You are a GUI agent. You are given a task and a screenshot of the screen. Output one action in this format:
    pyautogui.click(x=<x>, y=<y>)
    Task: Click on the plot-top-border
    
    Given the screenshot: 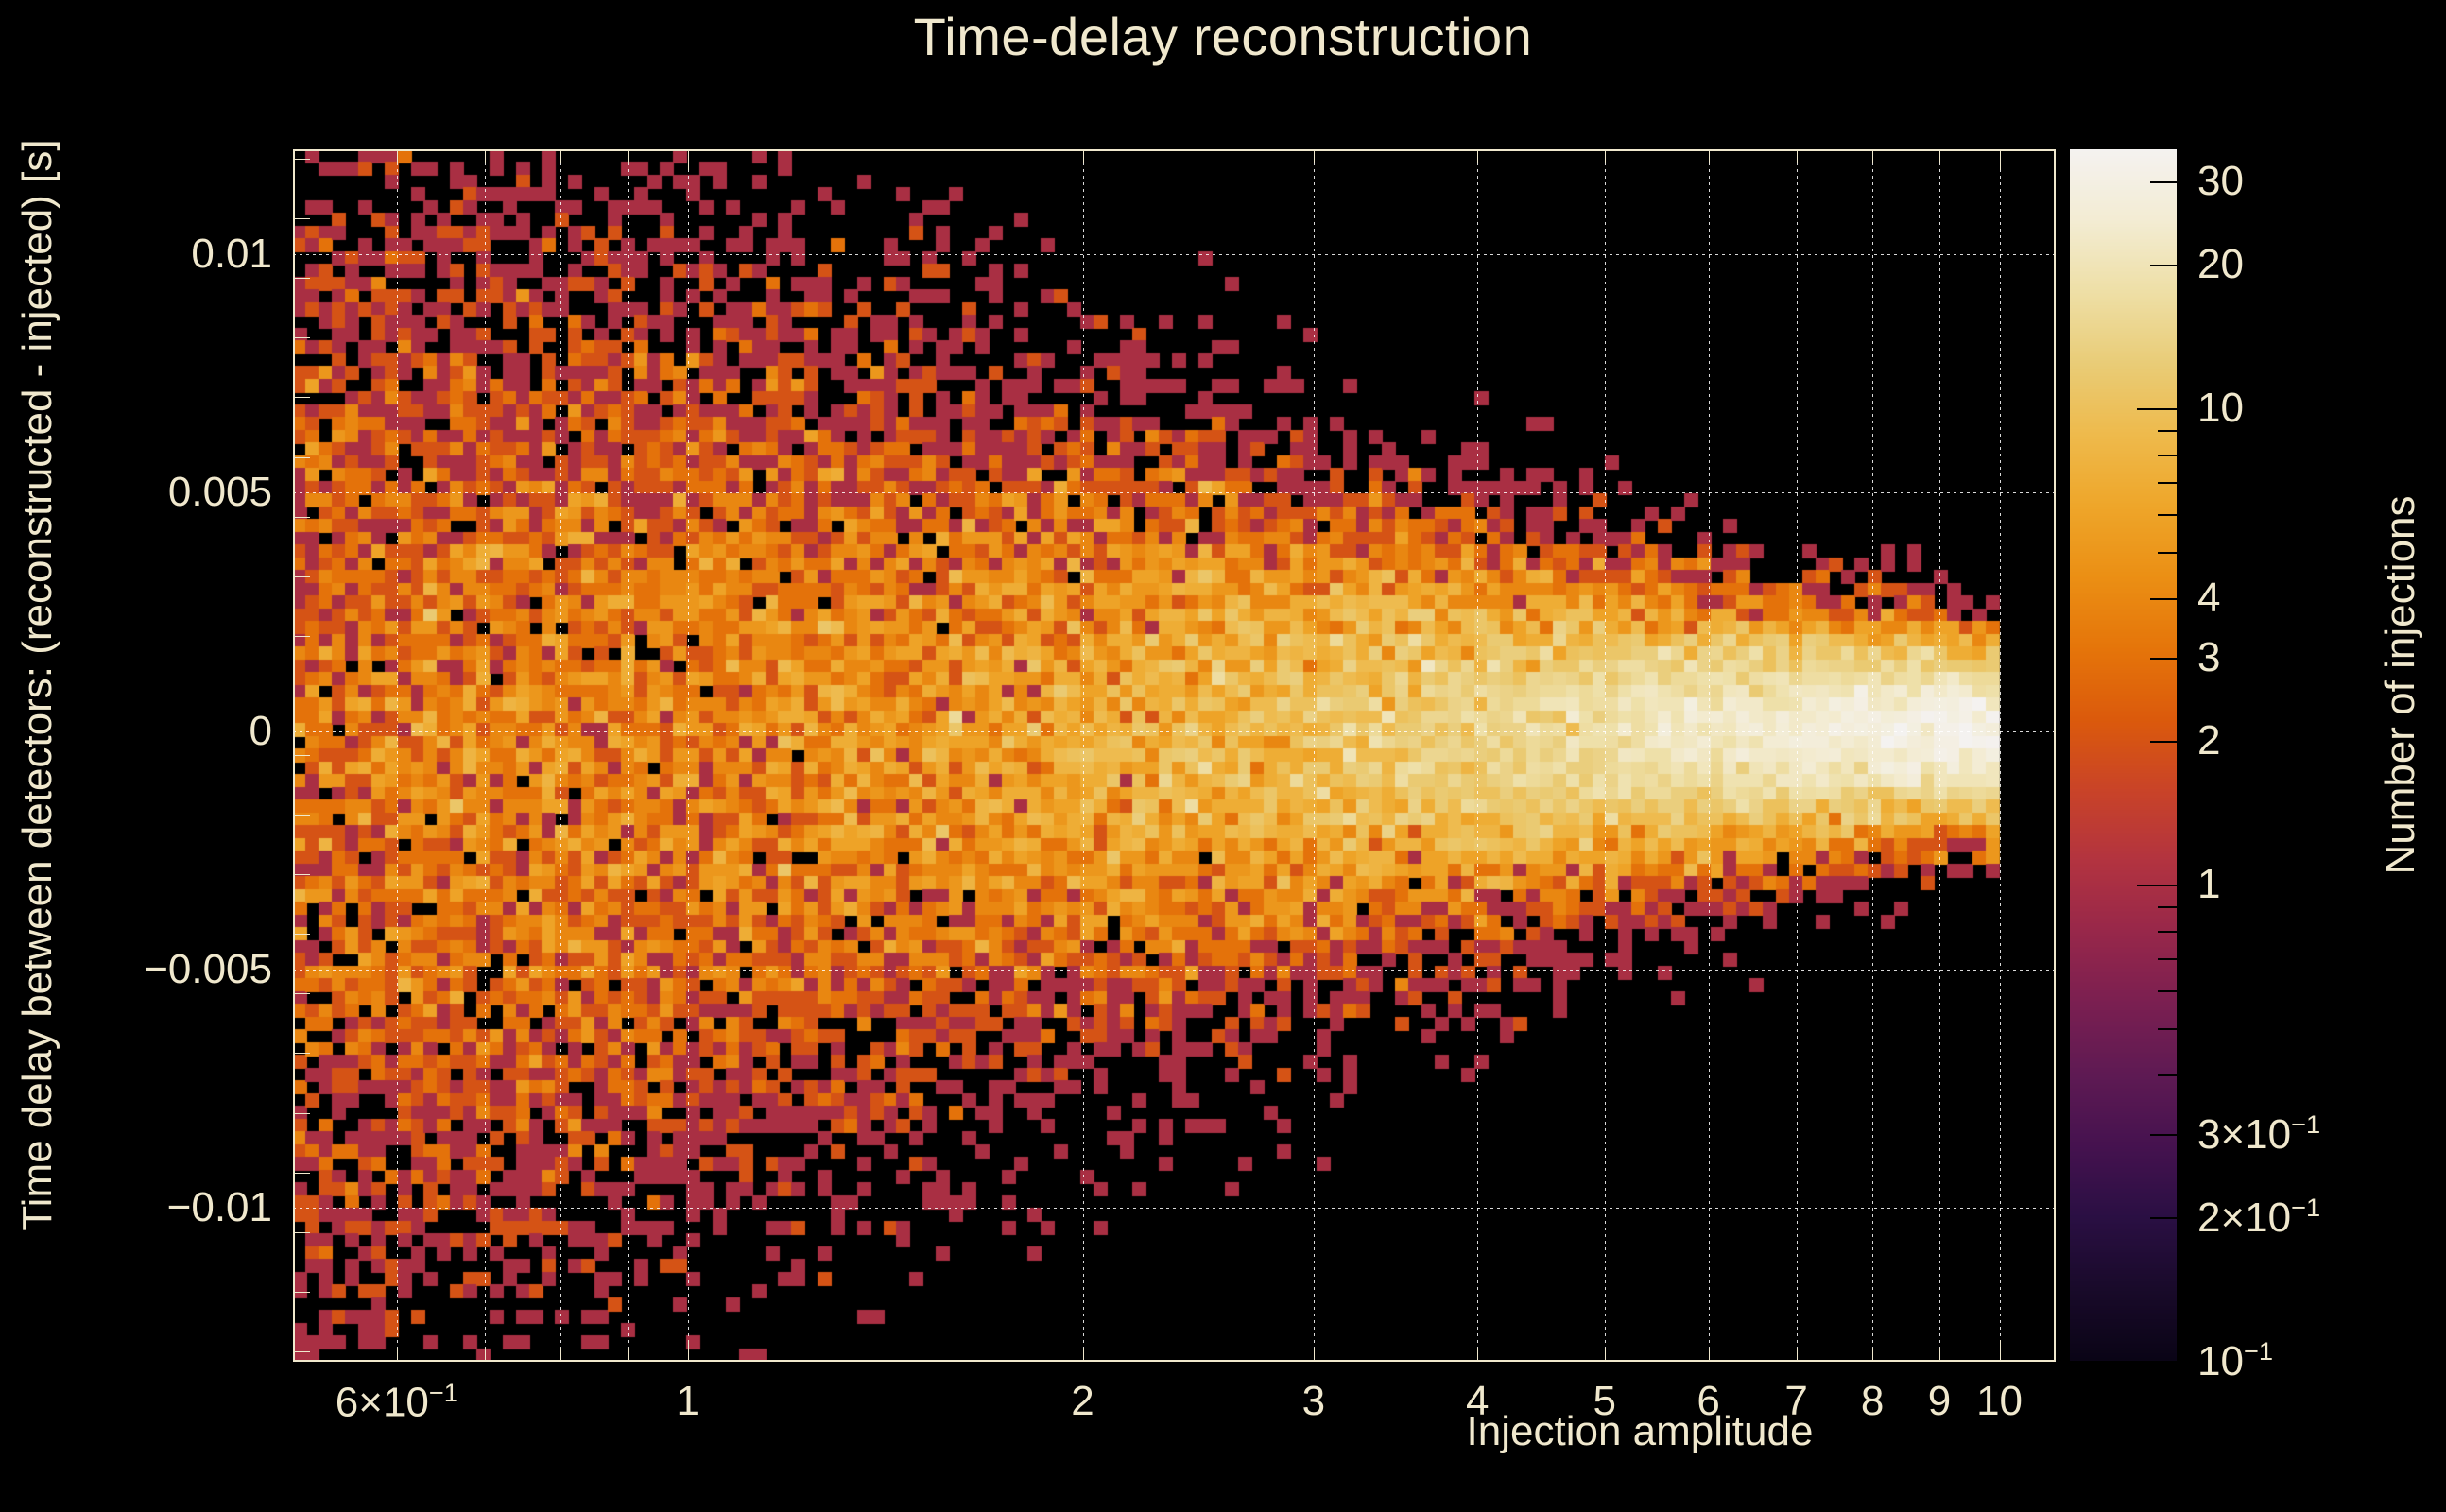 What is the action you would take?
    pyautogui.click(x=1174, y=150)
    